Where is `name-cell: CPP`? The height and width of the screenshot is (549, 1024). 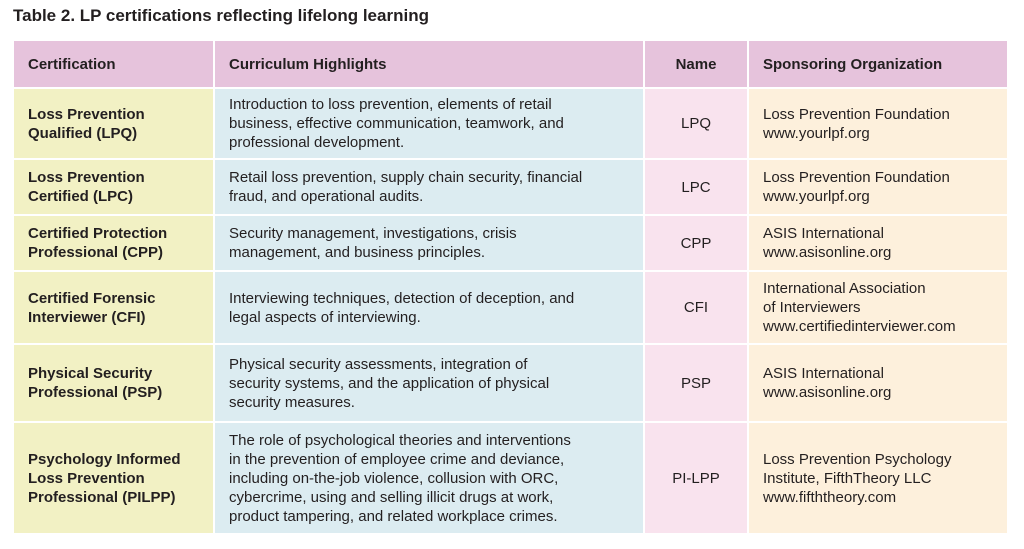 name-cell: CPP is located at coordinates (697, 244).